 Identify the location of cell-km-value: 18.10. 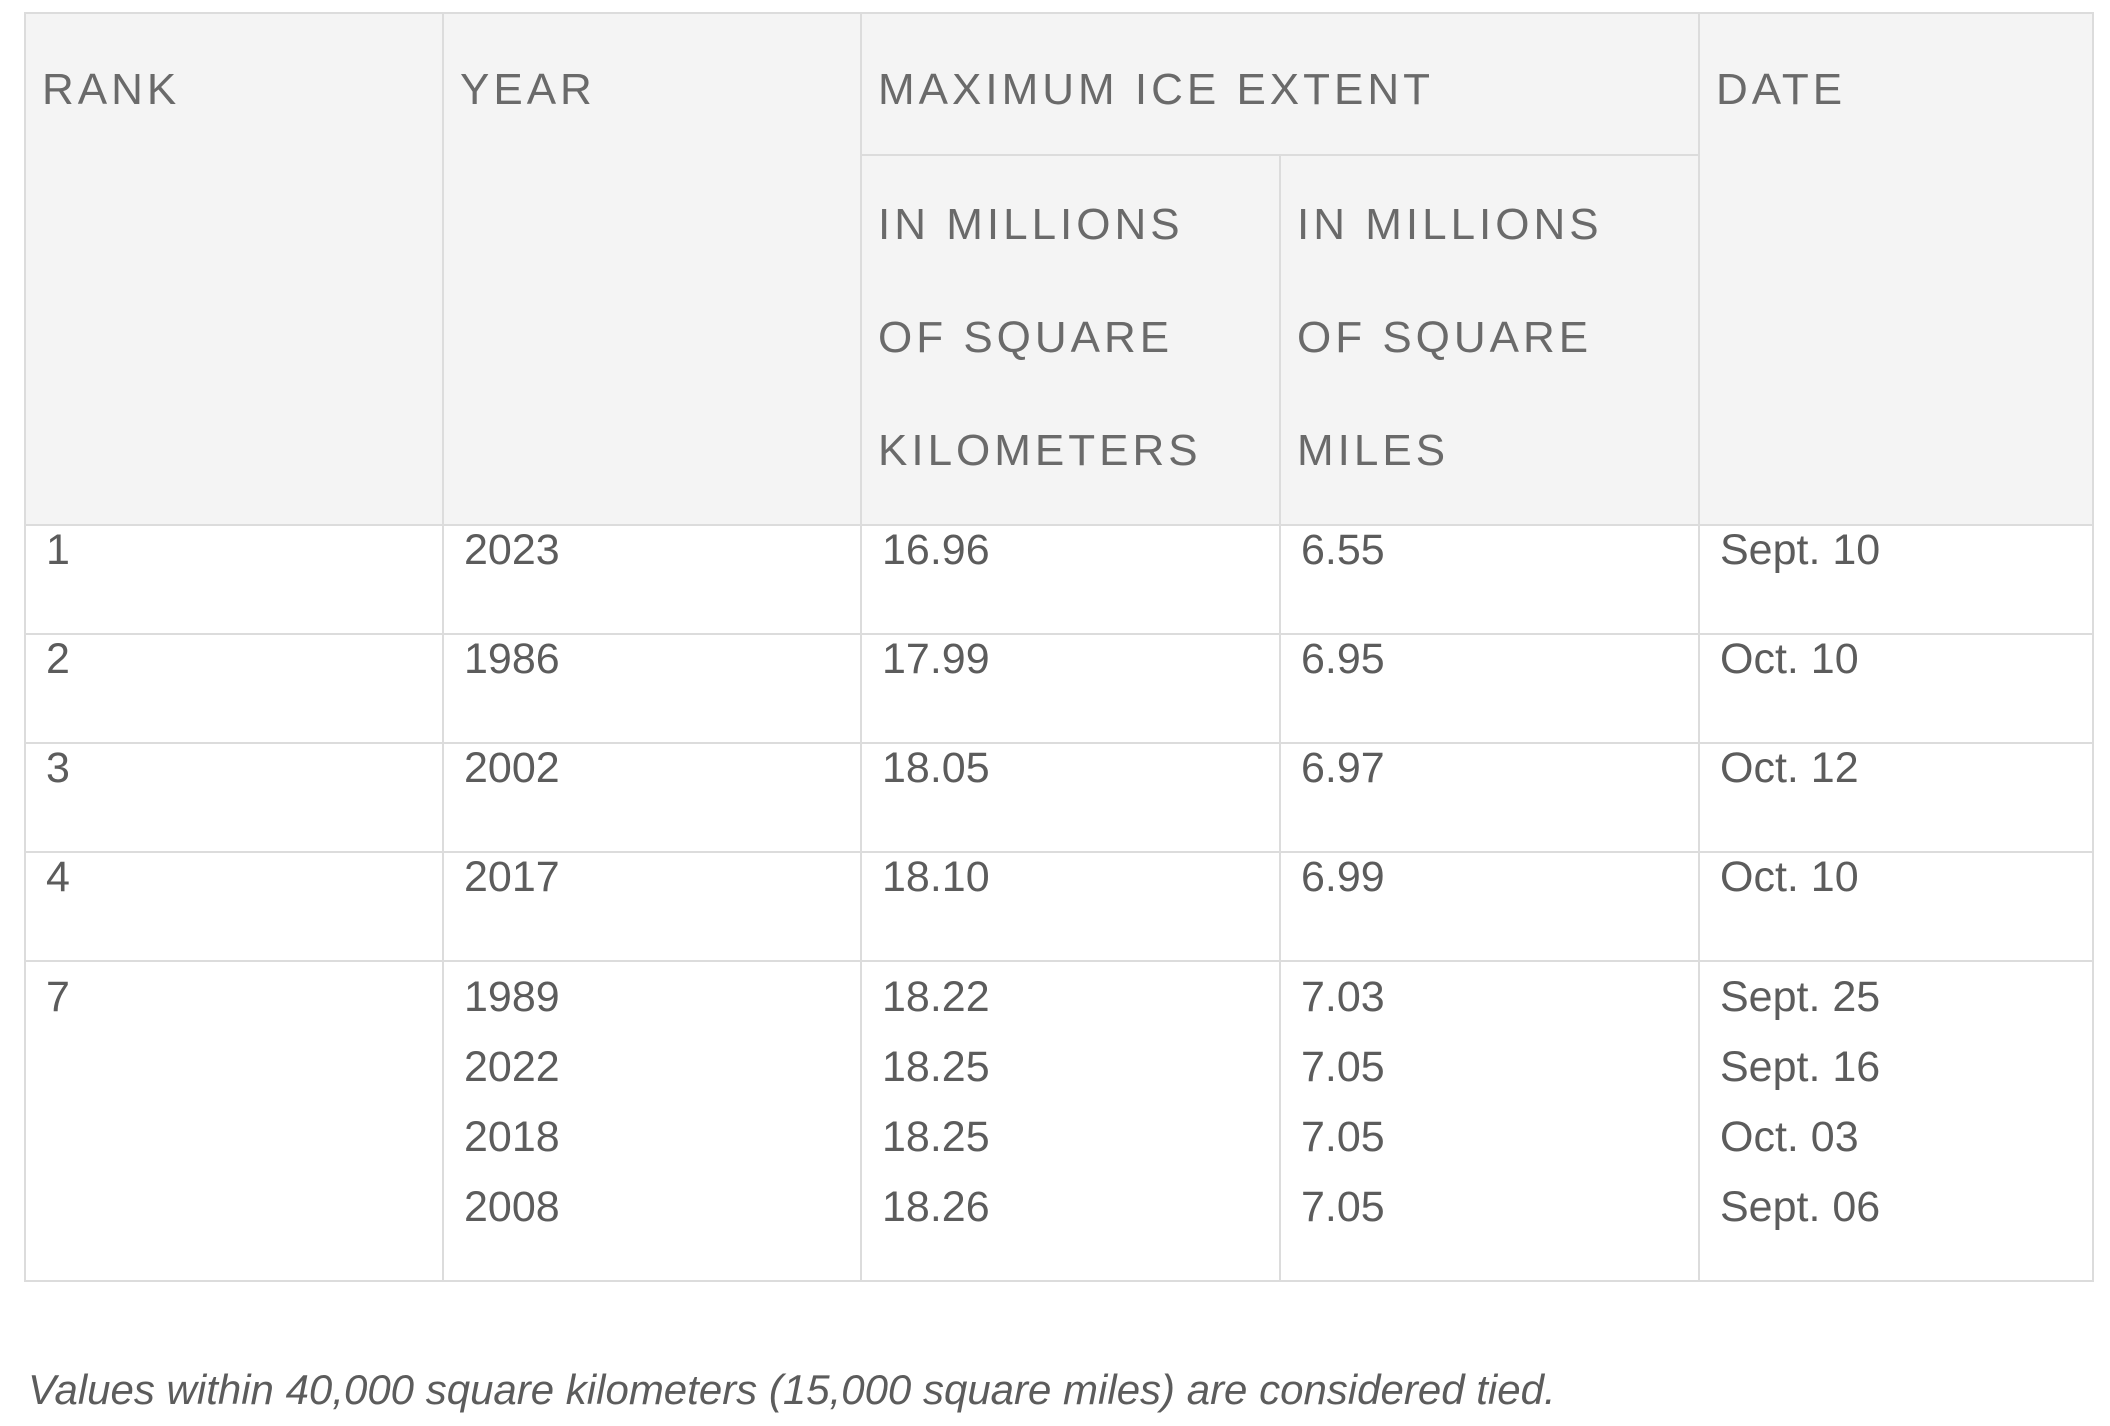
(936, 877).